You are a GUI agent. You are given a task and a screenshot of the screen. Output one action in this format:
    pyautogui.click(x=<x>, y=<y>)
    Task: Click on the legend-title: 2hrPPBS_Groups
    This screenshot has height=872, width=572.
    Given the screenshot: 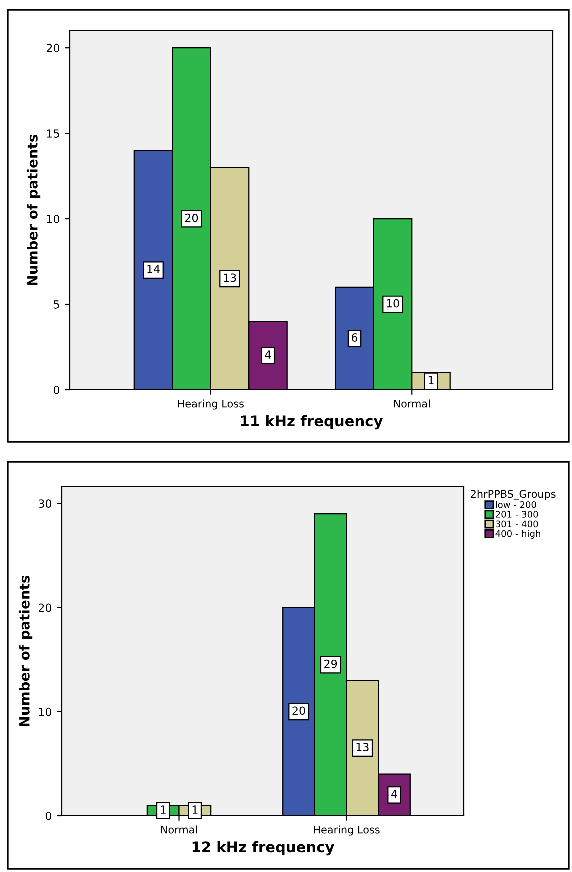 What is the action you would take?
    pyautogui.click(x=513, y=495)
    